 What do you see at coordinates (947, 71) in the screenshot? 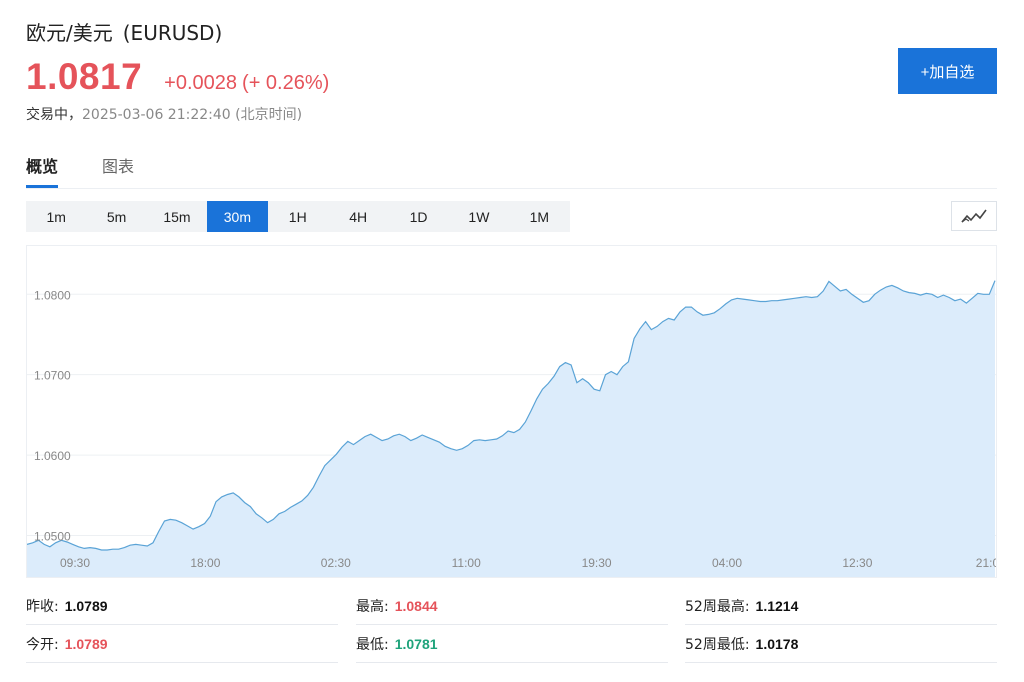
I see `add-watchlist-button: +加自选` at bounding box center [947, 71].